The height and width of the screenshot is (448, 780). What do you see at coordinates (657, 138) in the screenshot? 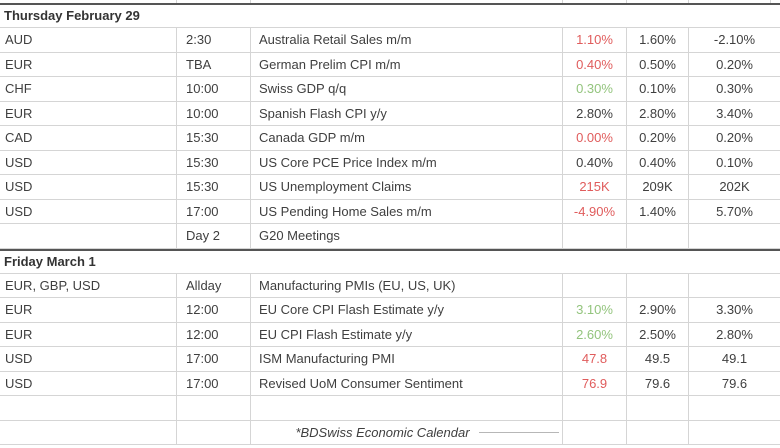
I see `forecast-cell: 0.20%` at bounding box center [657, 138].